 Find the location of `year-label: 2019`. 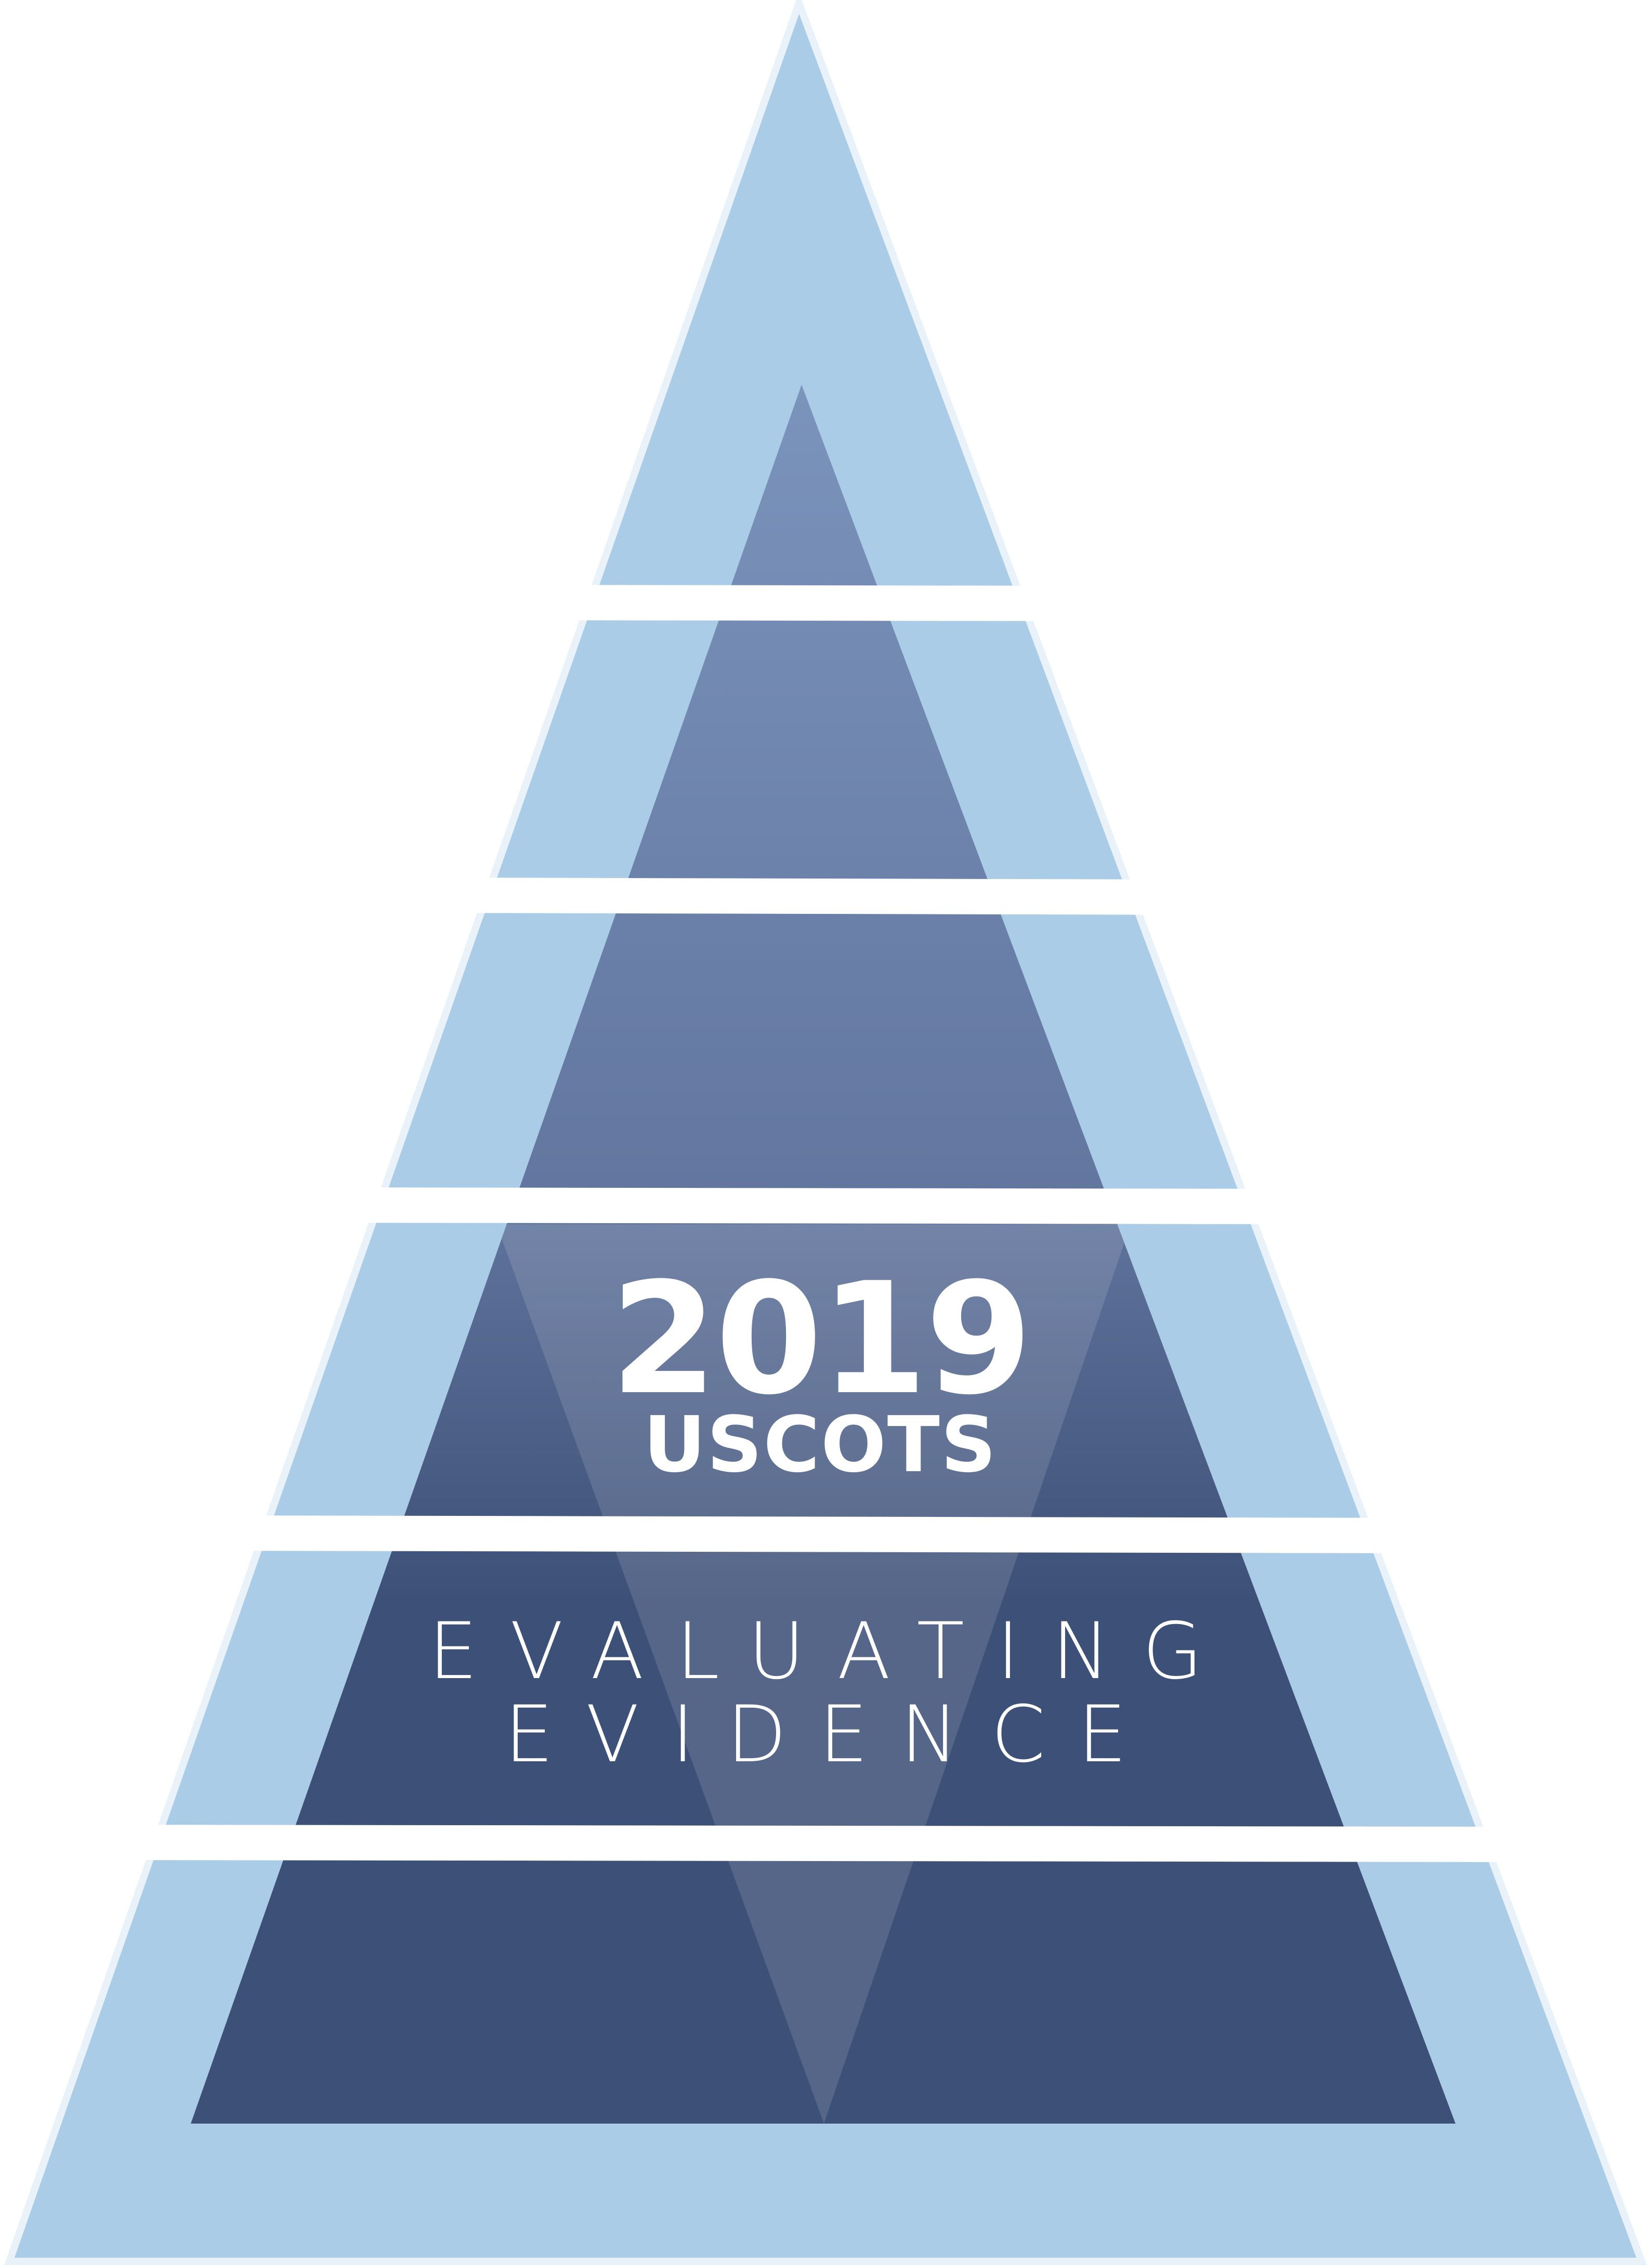

year-label: 2019 is located at coordinates (820, 1339).